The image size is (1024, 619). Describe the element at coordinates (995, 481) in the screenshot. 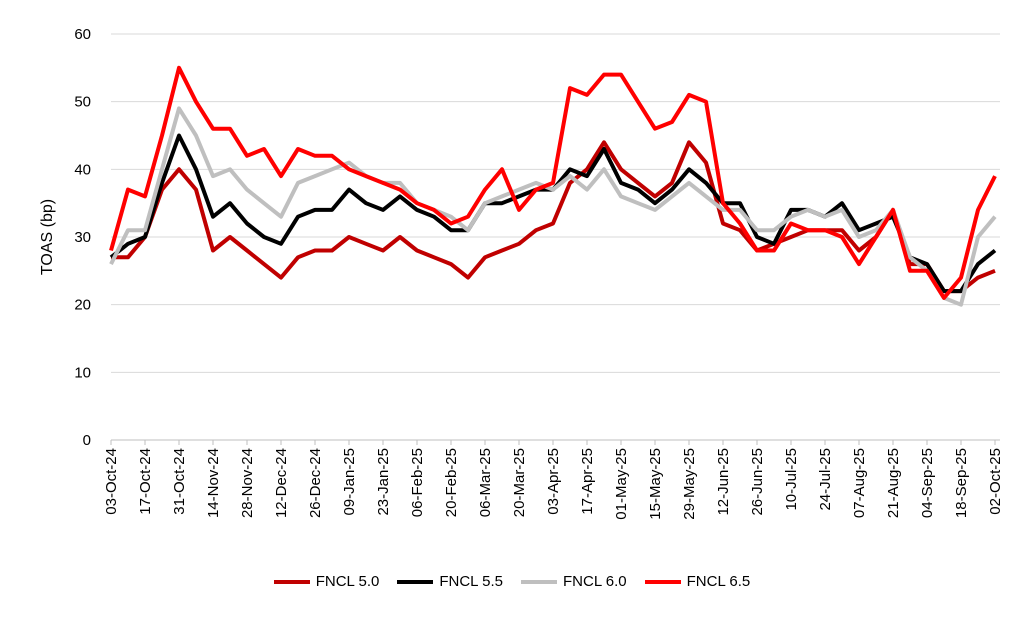

I see `x-tick-label: 02-Oct-25` at that location.